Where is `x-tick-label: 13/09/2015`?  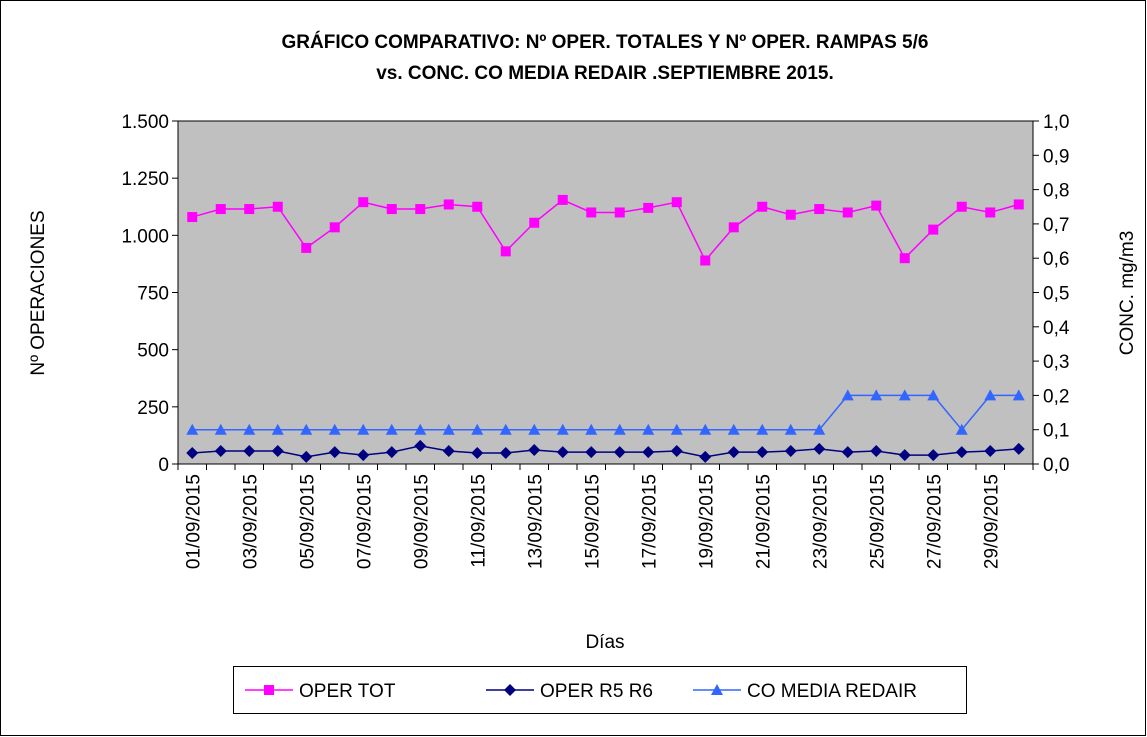
x-tick-label: 13/09/2015 is located at coordinates (535, 521).